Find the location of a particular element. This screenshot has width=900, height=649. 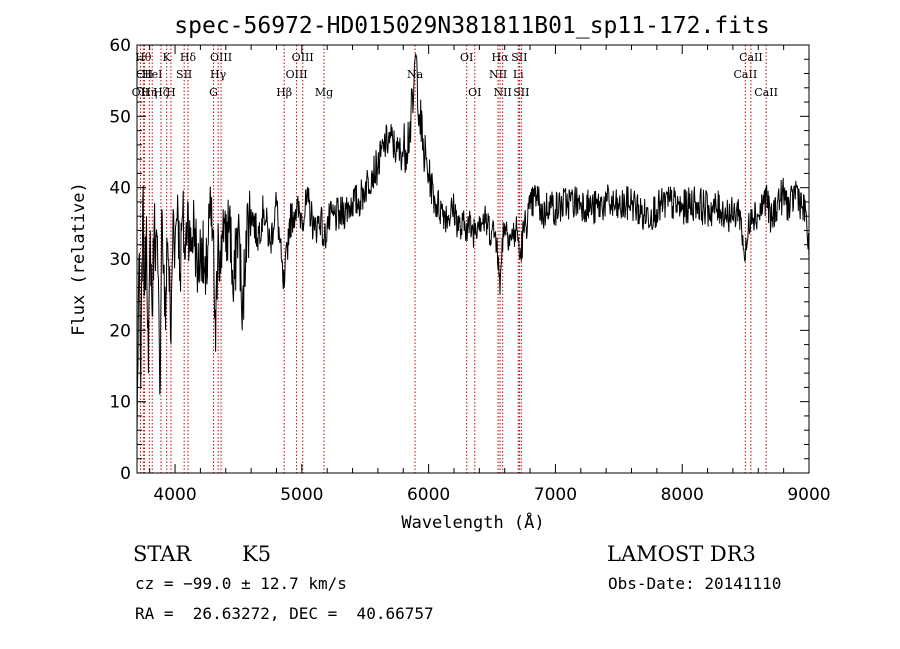

line-label-25: SII is located at coordinates (521, 92).